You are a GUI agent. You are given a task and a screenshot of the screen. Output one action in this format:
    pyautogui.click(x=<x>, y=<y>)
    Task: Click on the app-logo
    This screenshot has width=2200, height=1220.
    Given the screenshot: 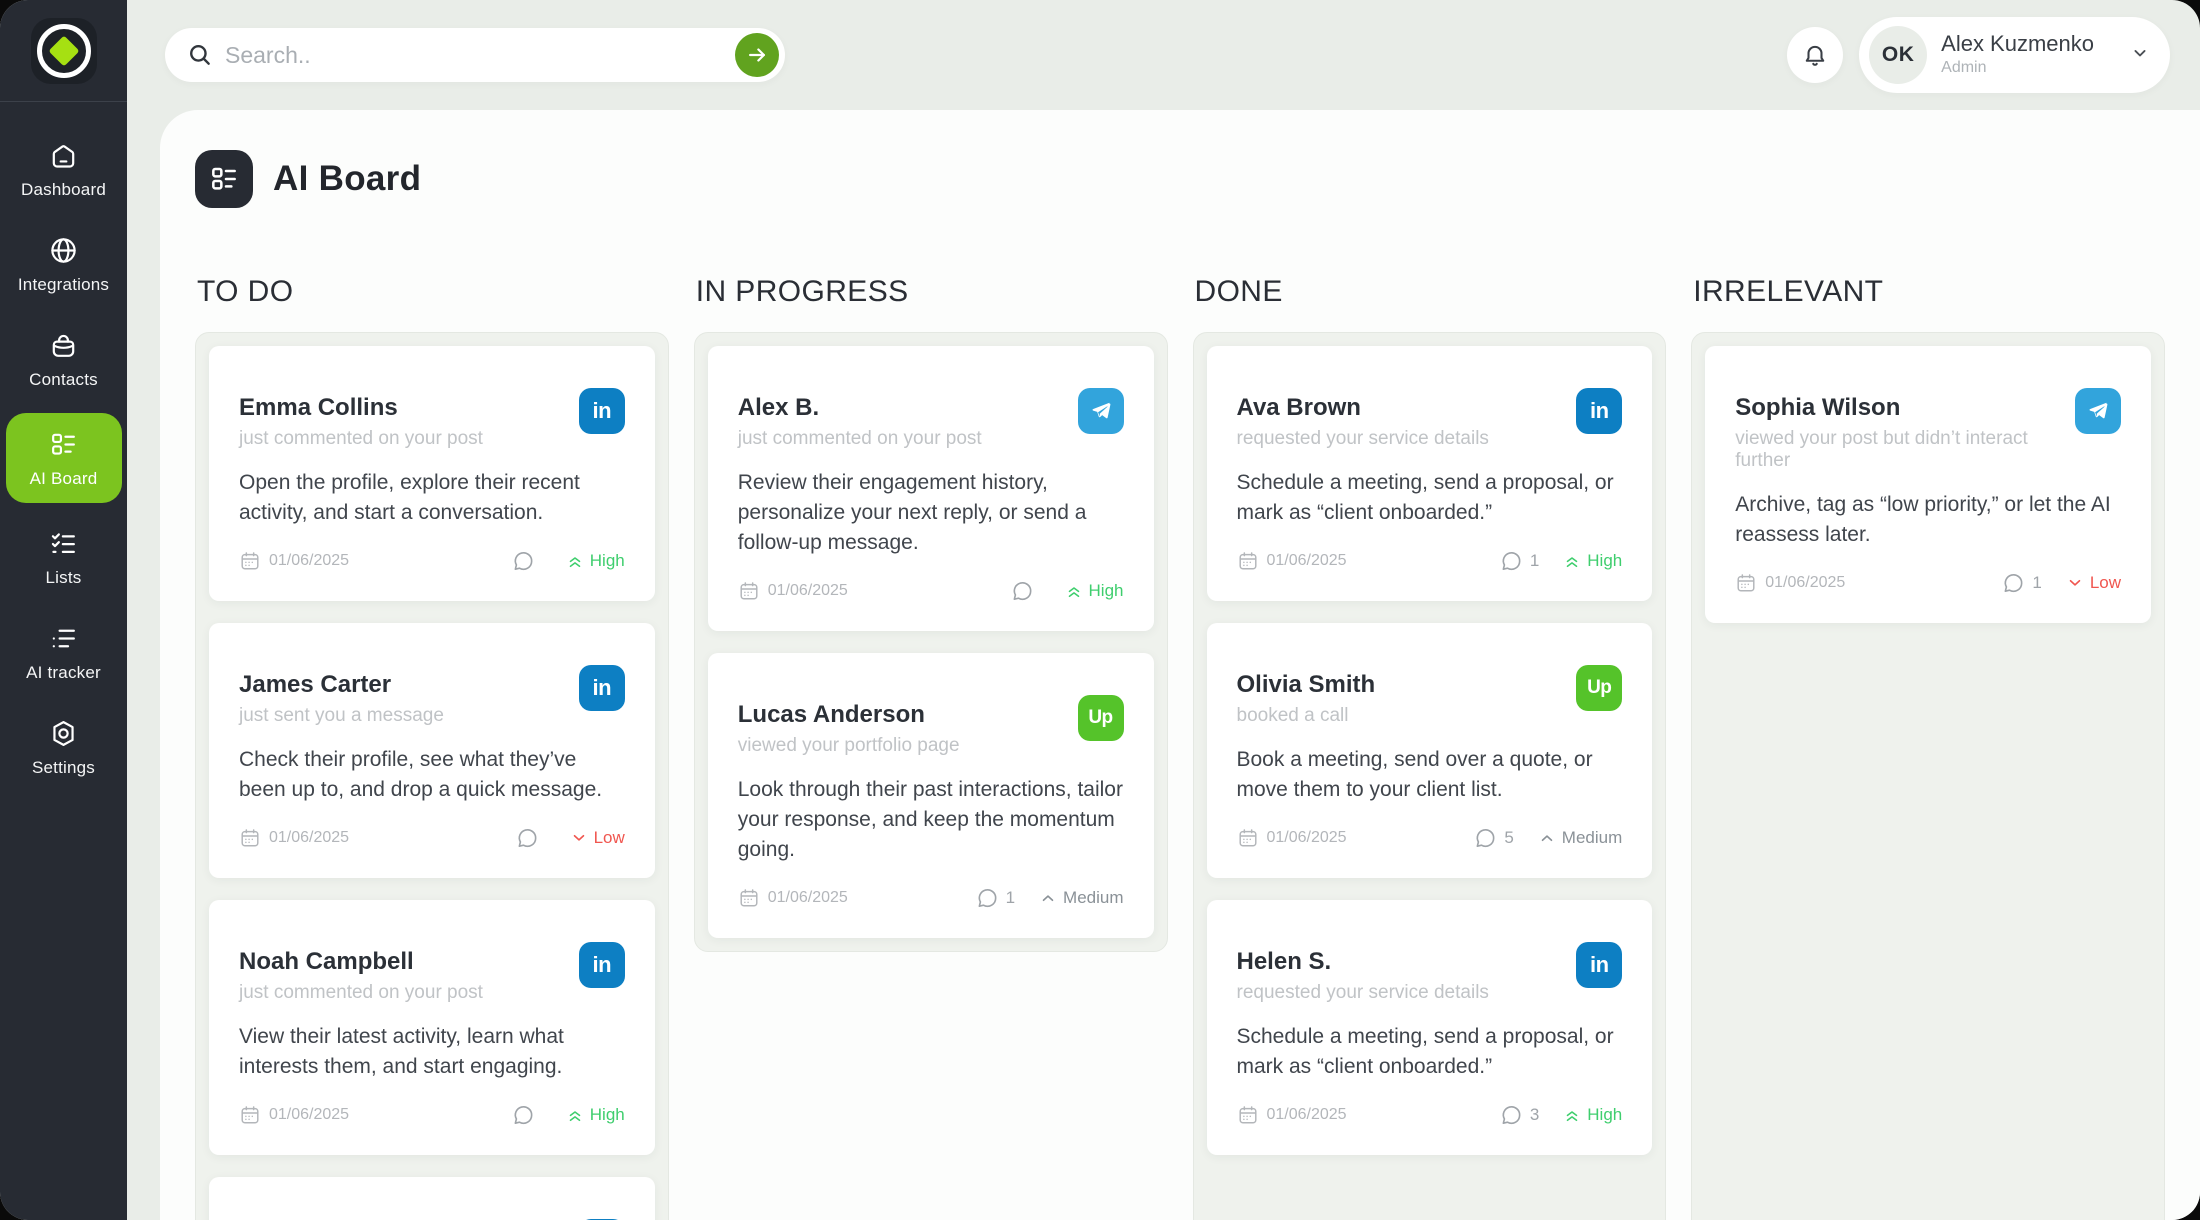 What is the action you would take?
    pyautogui.click(x=63, y=50)
    